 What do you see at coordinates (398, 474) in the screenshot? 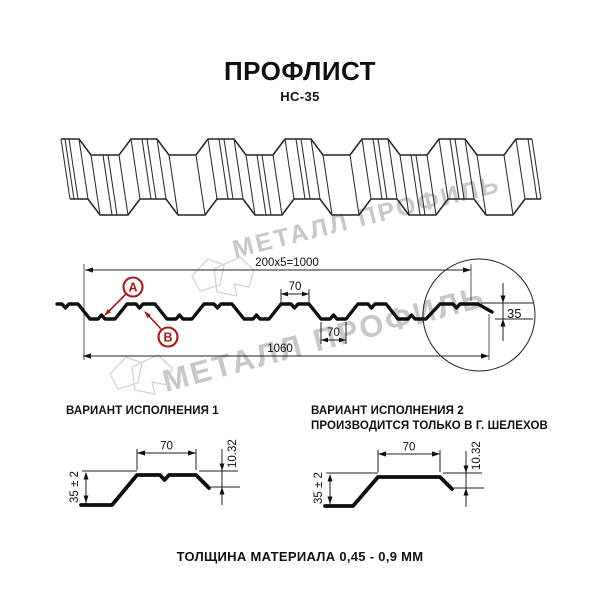
I see `variant2-drawing: 70 10.32 35 ± 2` at bounding box center [398, 474].